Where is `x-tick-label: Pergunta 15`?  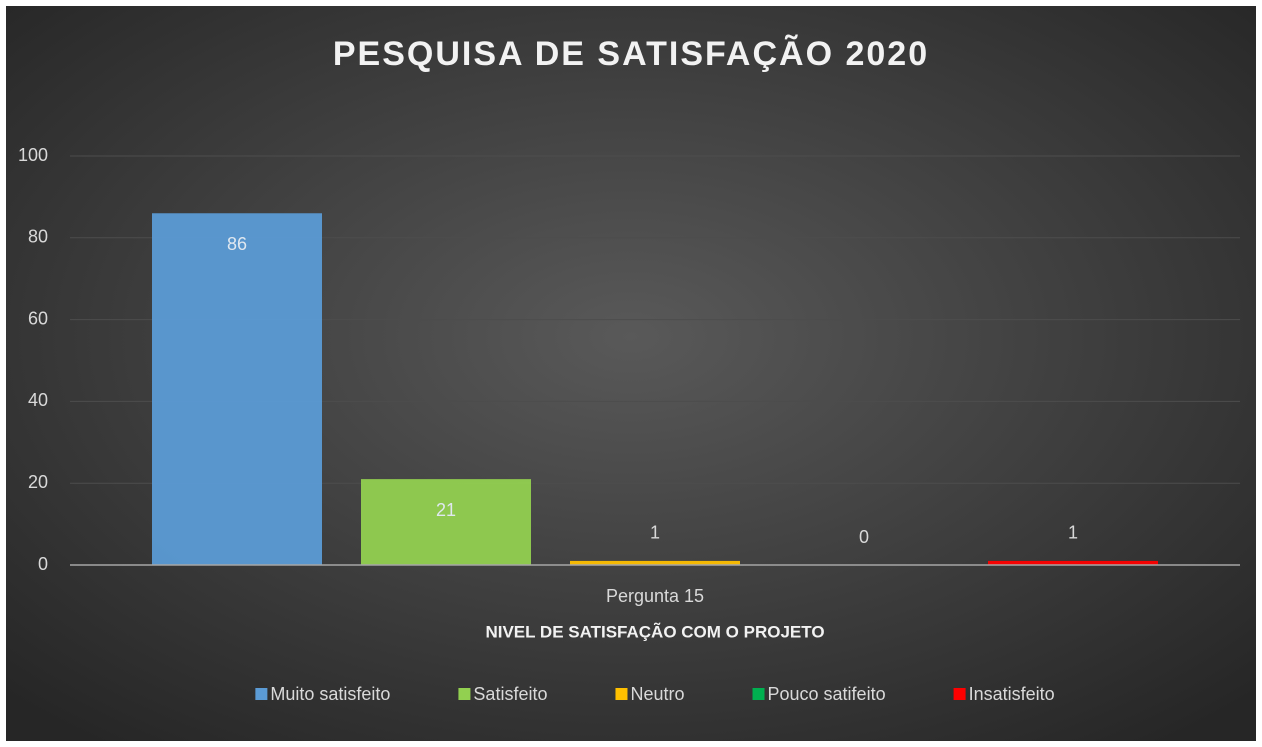 x-tick-label: Pergunta 15 is located at coordinates (655, 596).